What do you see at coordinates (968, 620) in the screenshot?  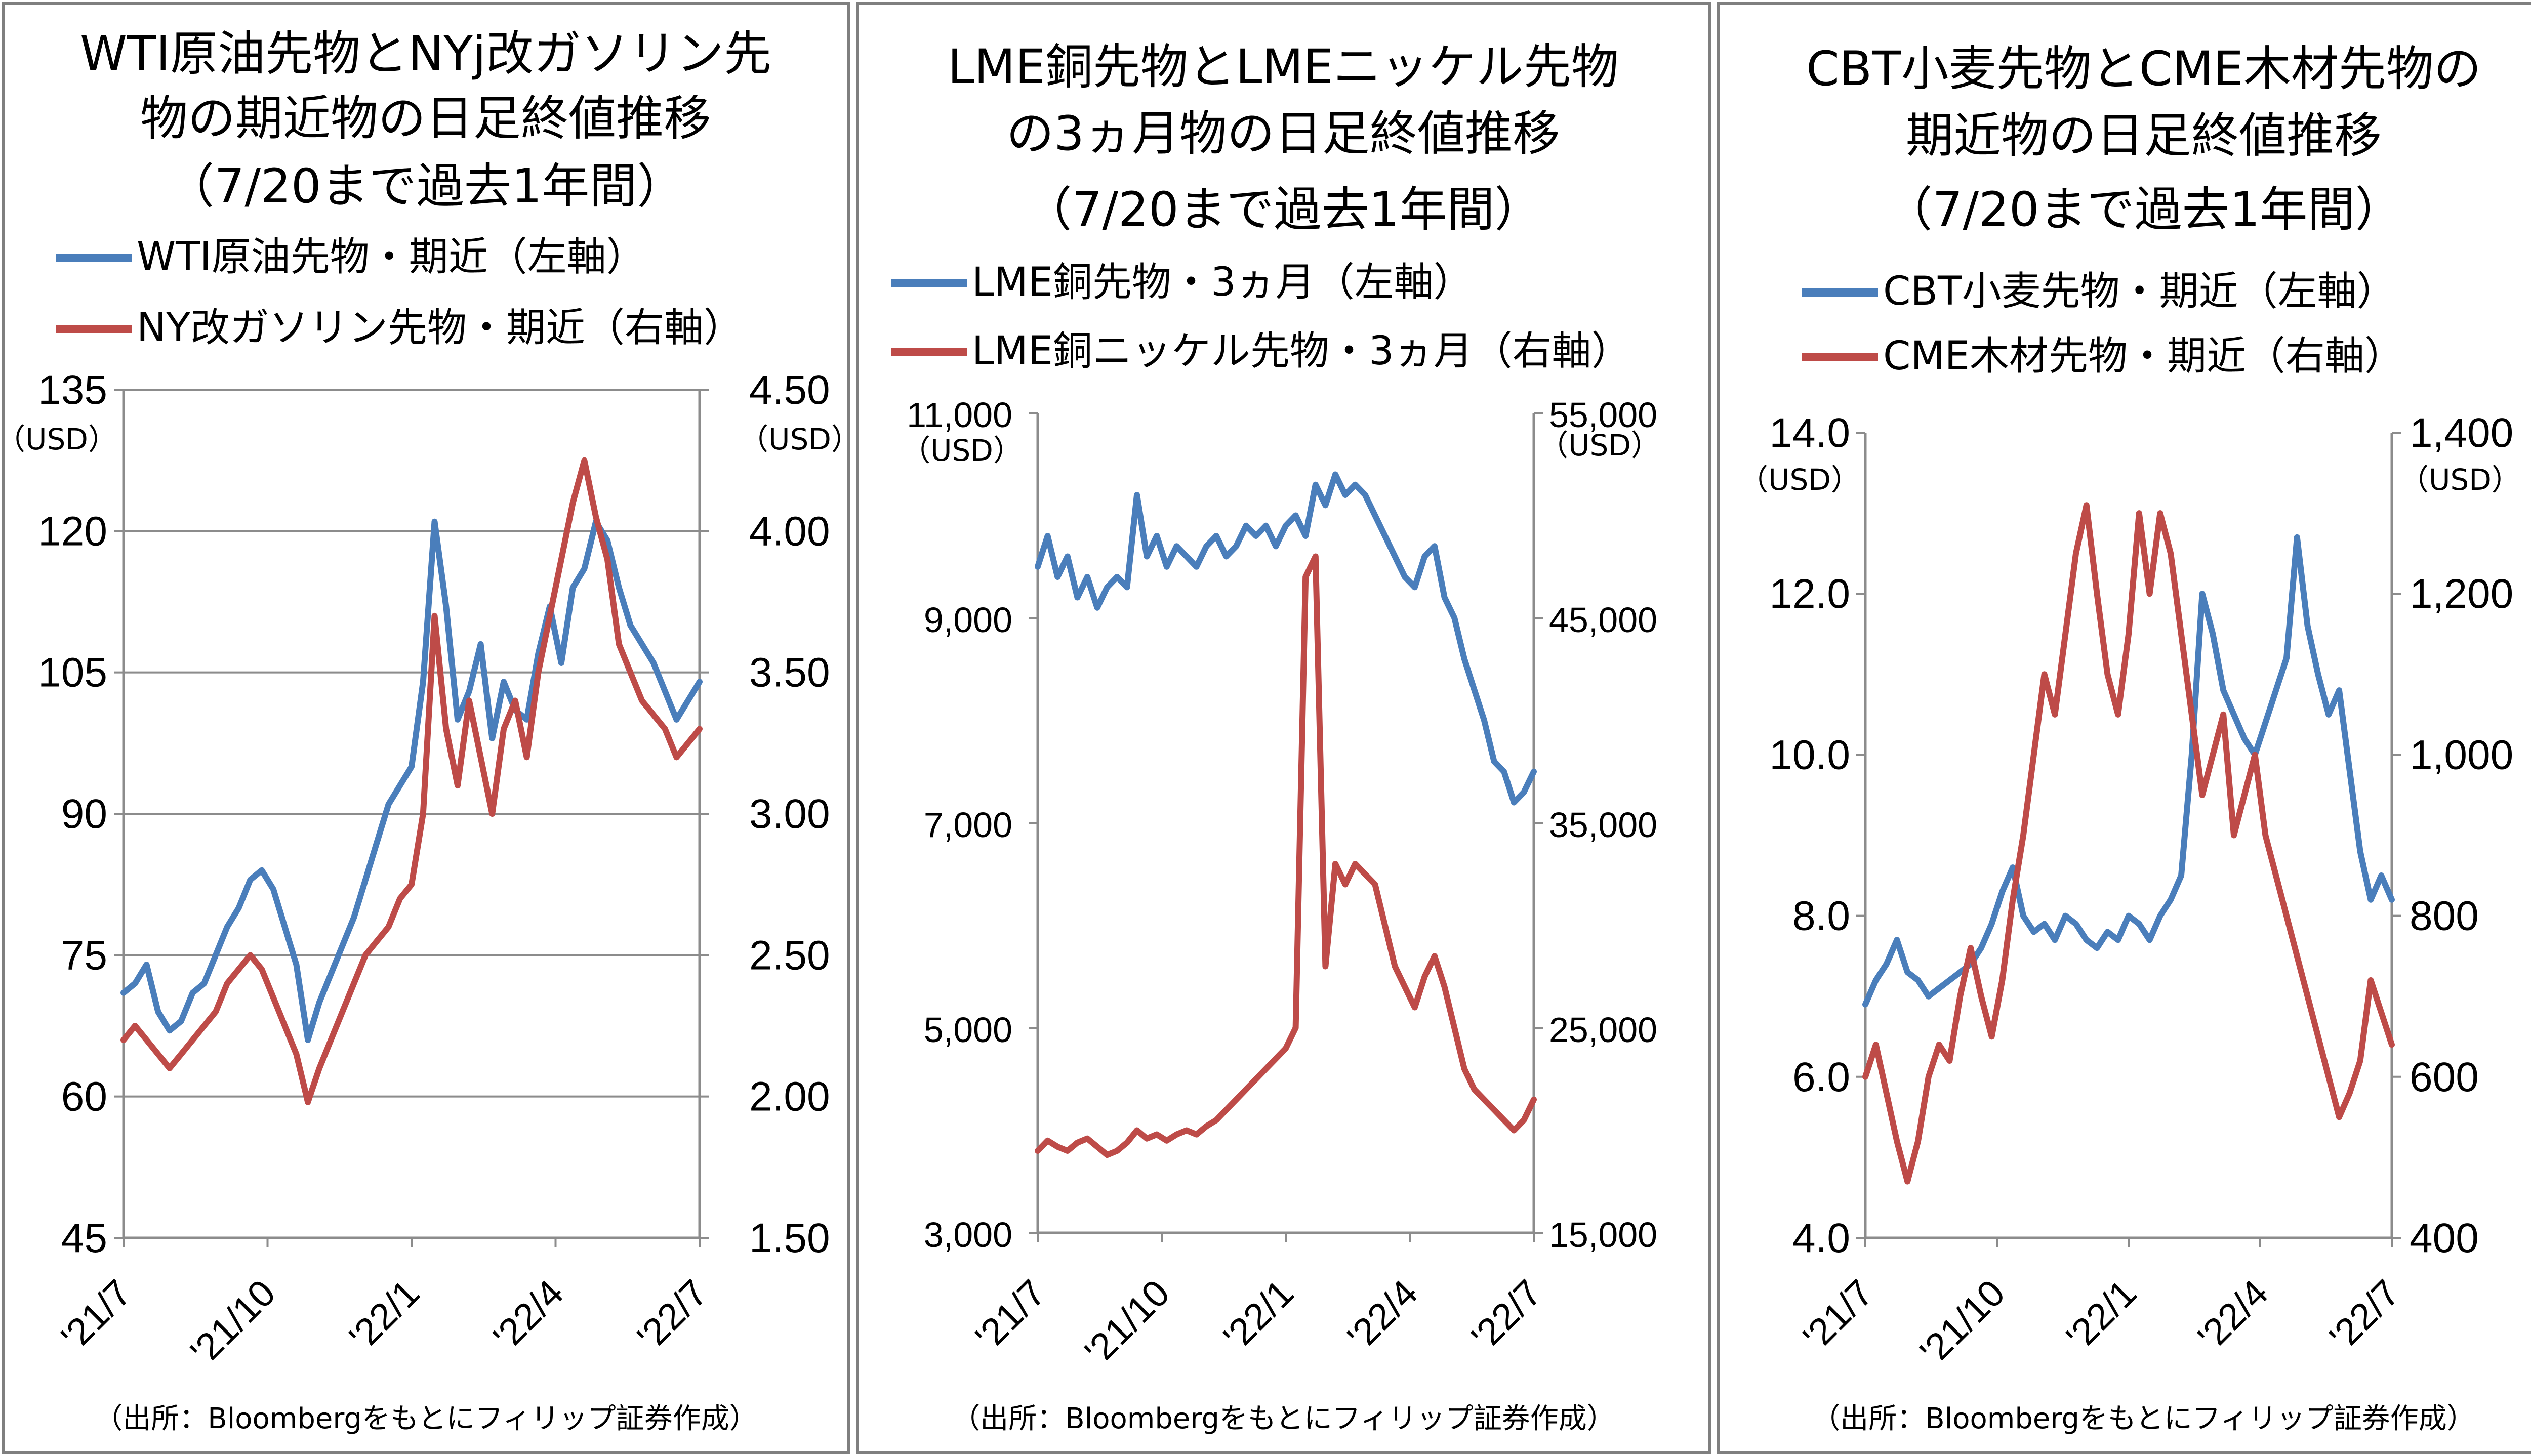 I see `y-tick-label-left: 9,000` at bounding box center [968, 620].